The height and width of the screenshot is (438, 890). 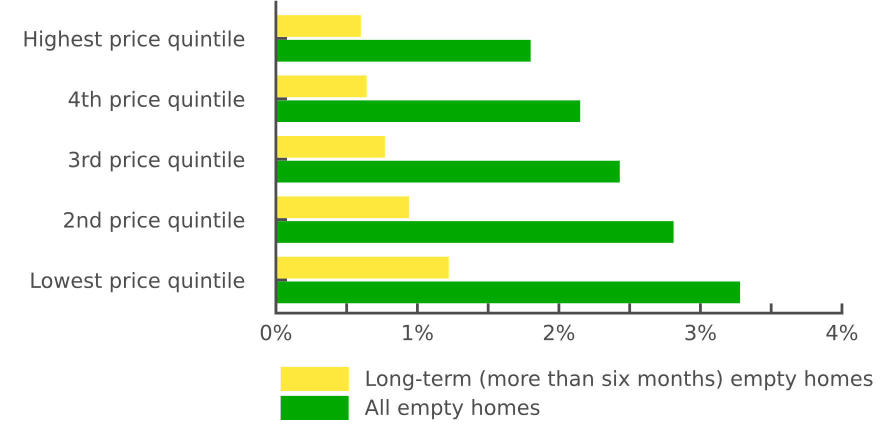 I want to click on x-tick-label: 2%, so click(x=559, y=332).